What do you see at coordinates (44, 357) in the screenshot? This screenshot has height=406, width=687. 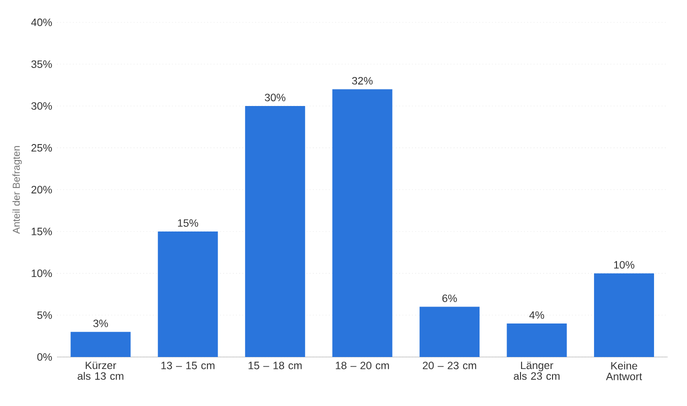 I see `y-tick-label: 0%` at bounding box center [44, 357].